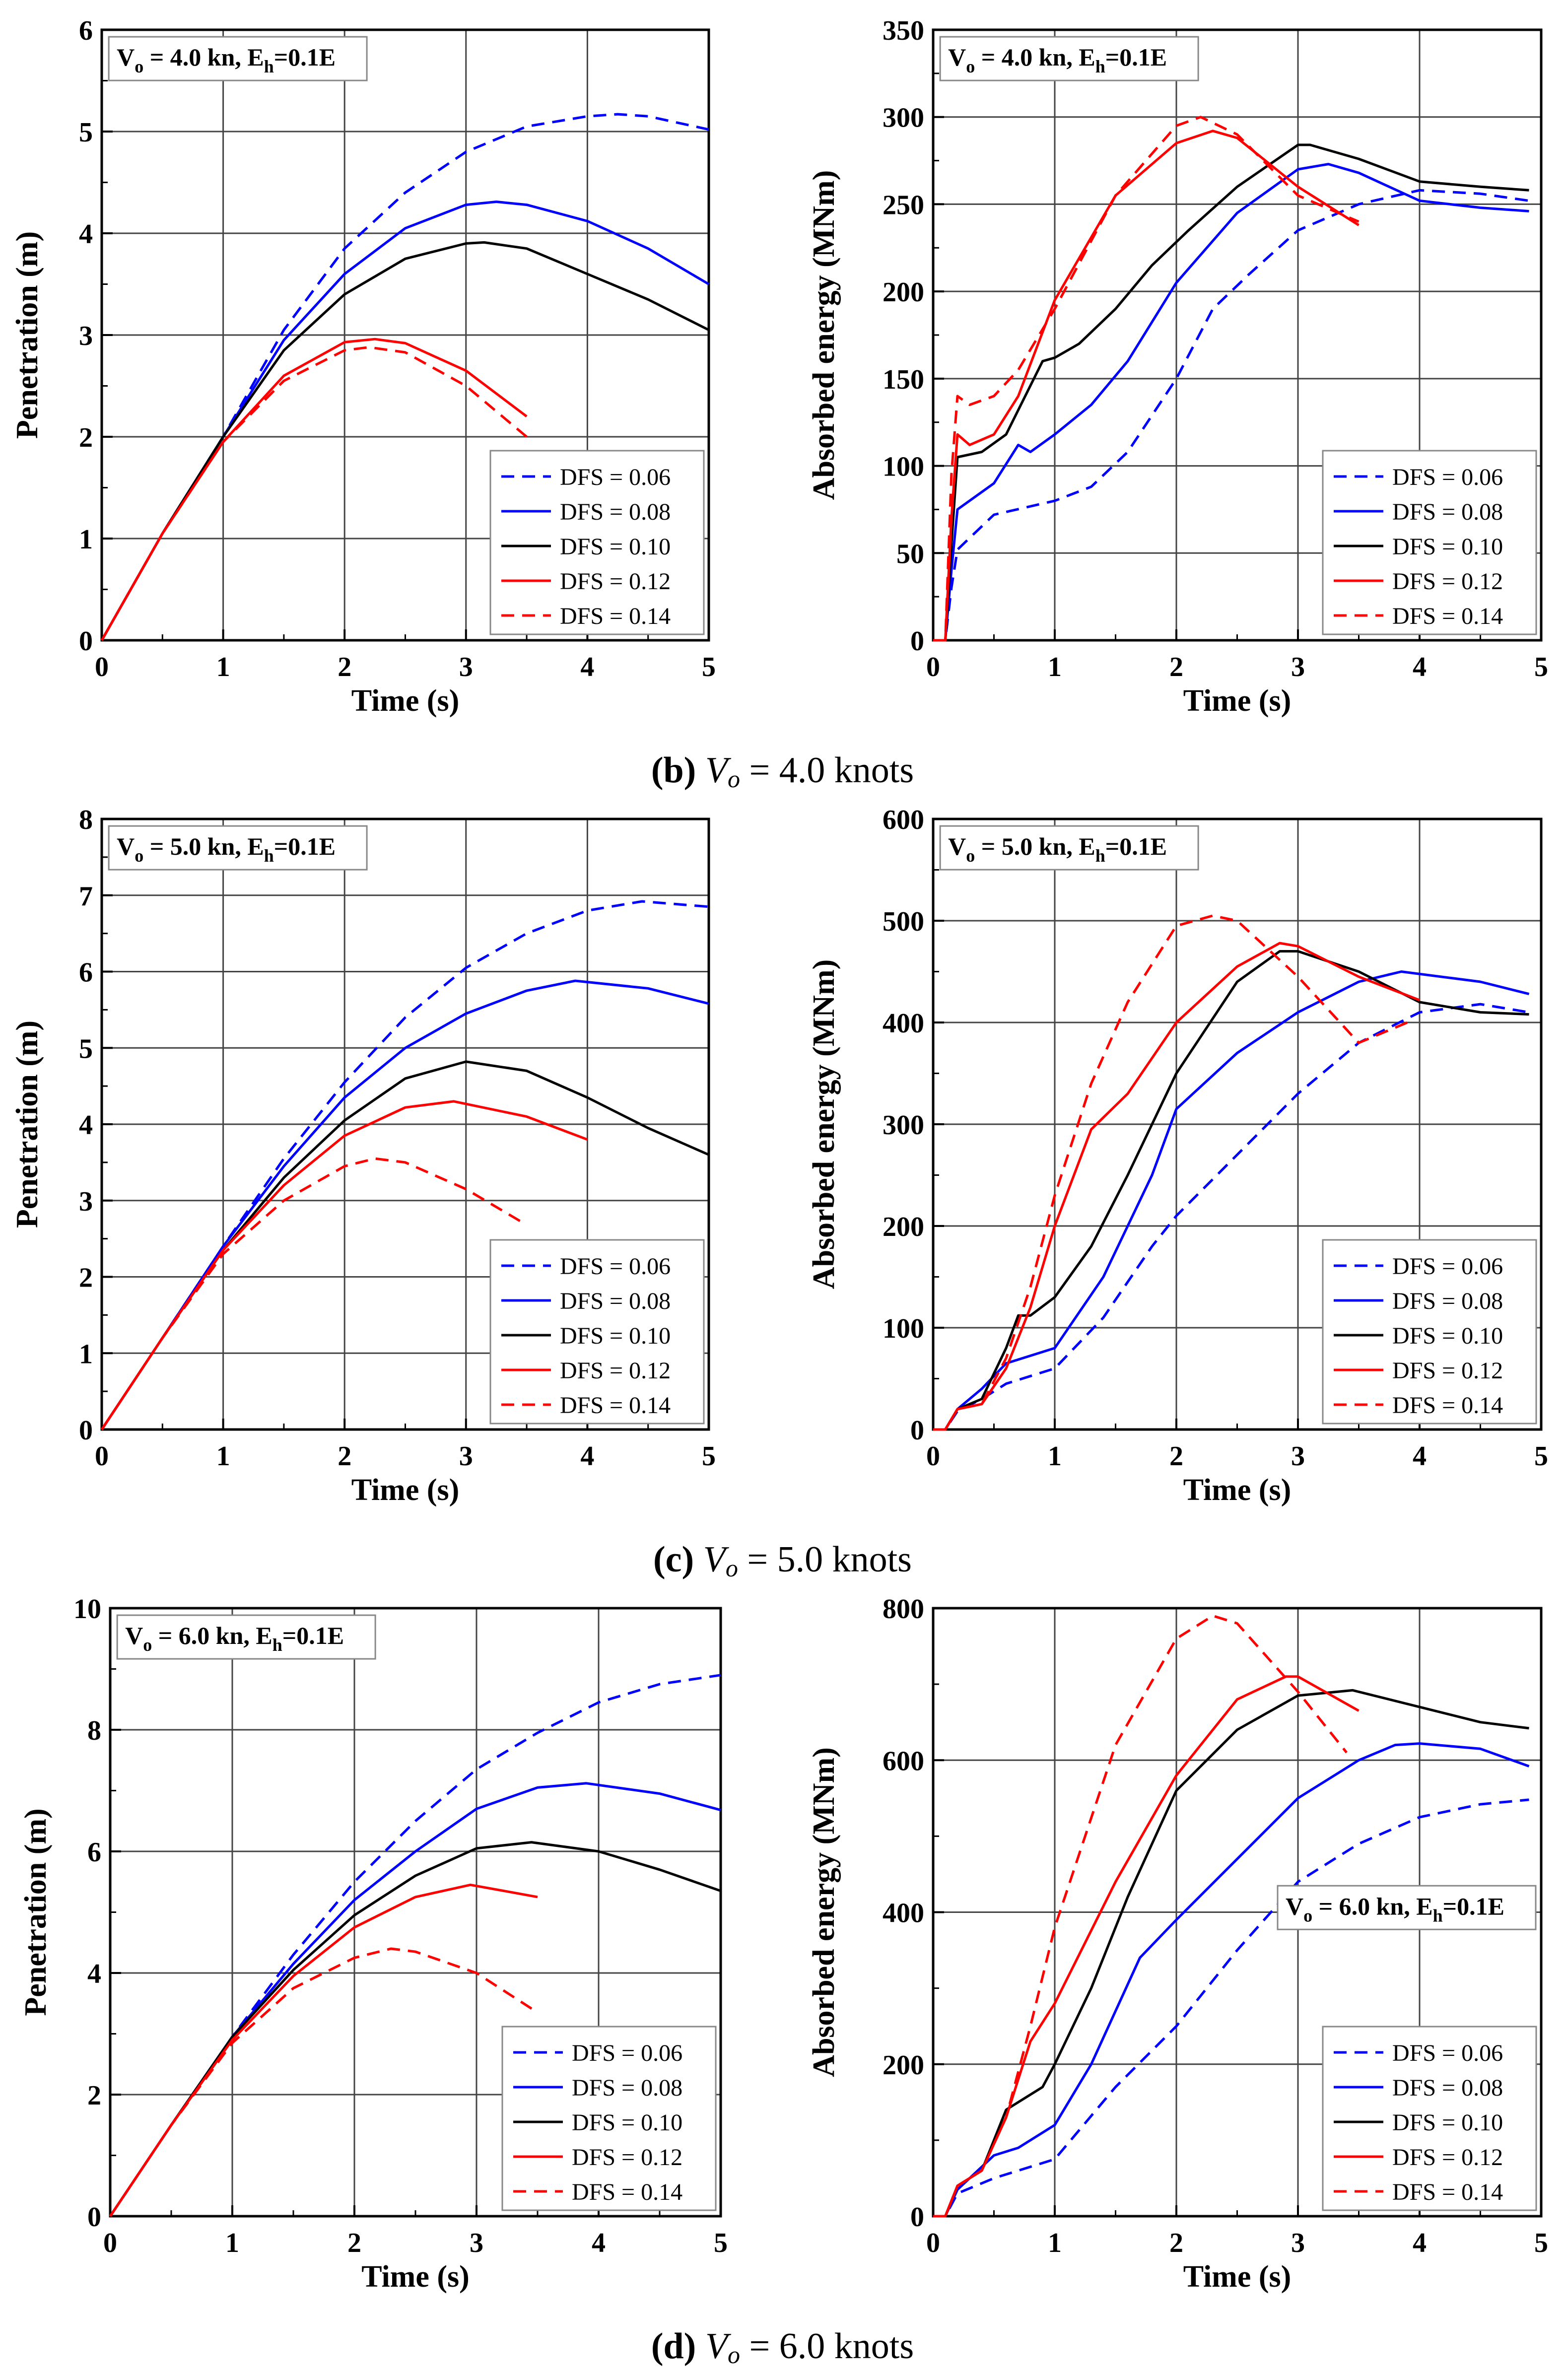 This screenshot has width=1565, height=2380. Describe the element at coordinates (717, 2346) in the screenshot. I see `caption-d-var: V` at that location.